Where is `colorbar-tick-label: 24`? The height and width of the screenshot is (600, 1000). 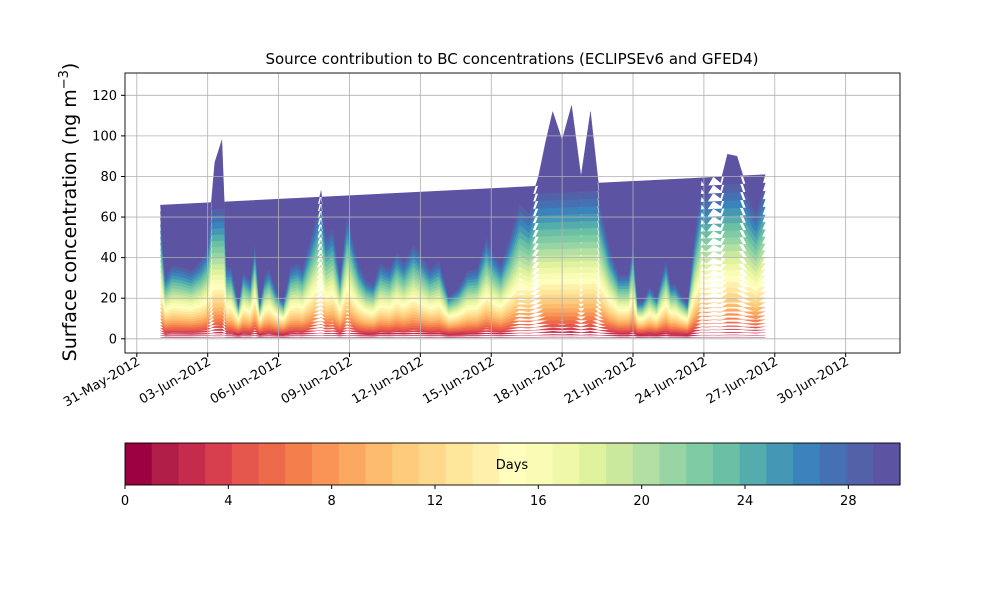
colorbar-tick-label: 24 is located at coordinates (745, 501).